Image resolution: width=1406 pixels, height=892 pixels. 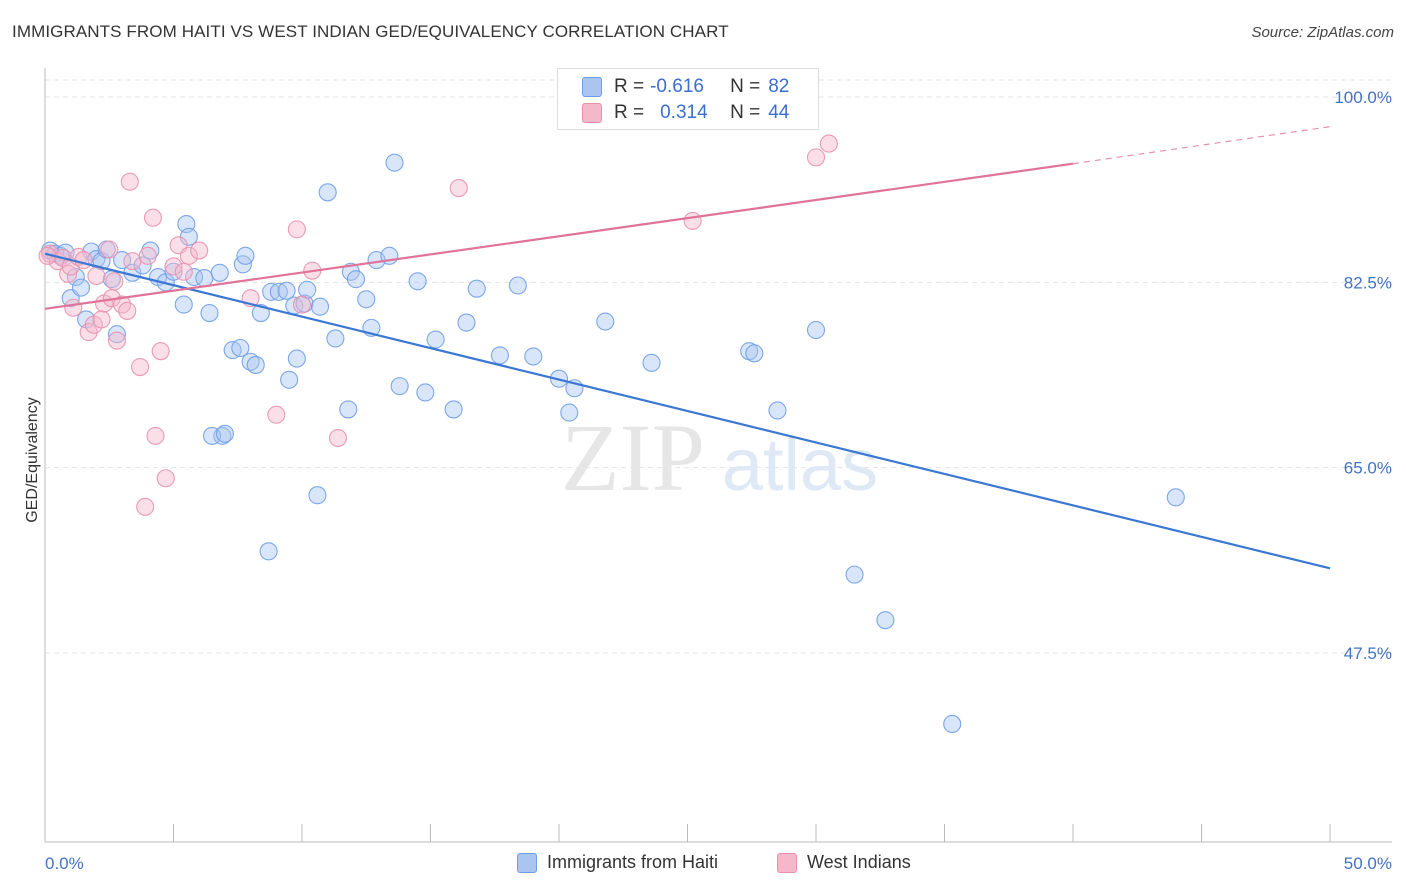 What do you see at coordinates (844, 862) in the screenshot?
I see `legend-item-west-indians: West Indians` at bounding box center [844, 862].